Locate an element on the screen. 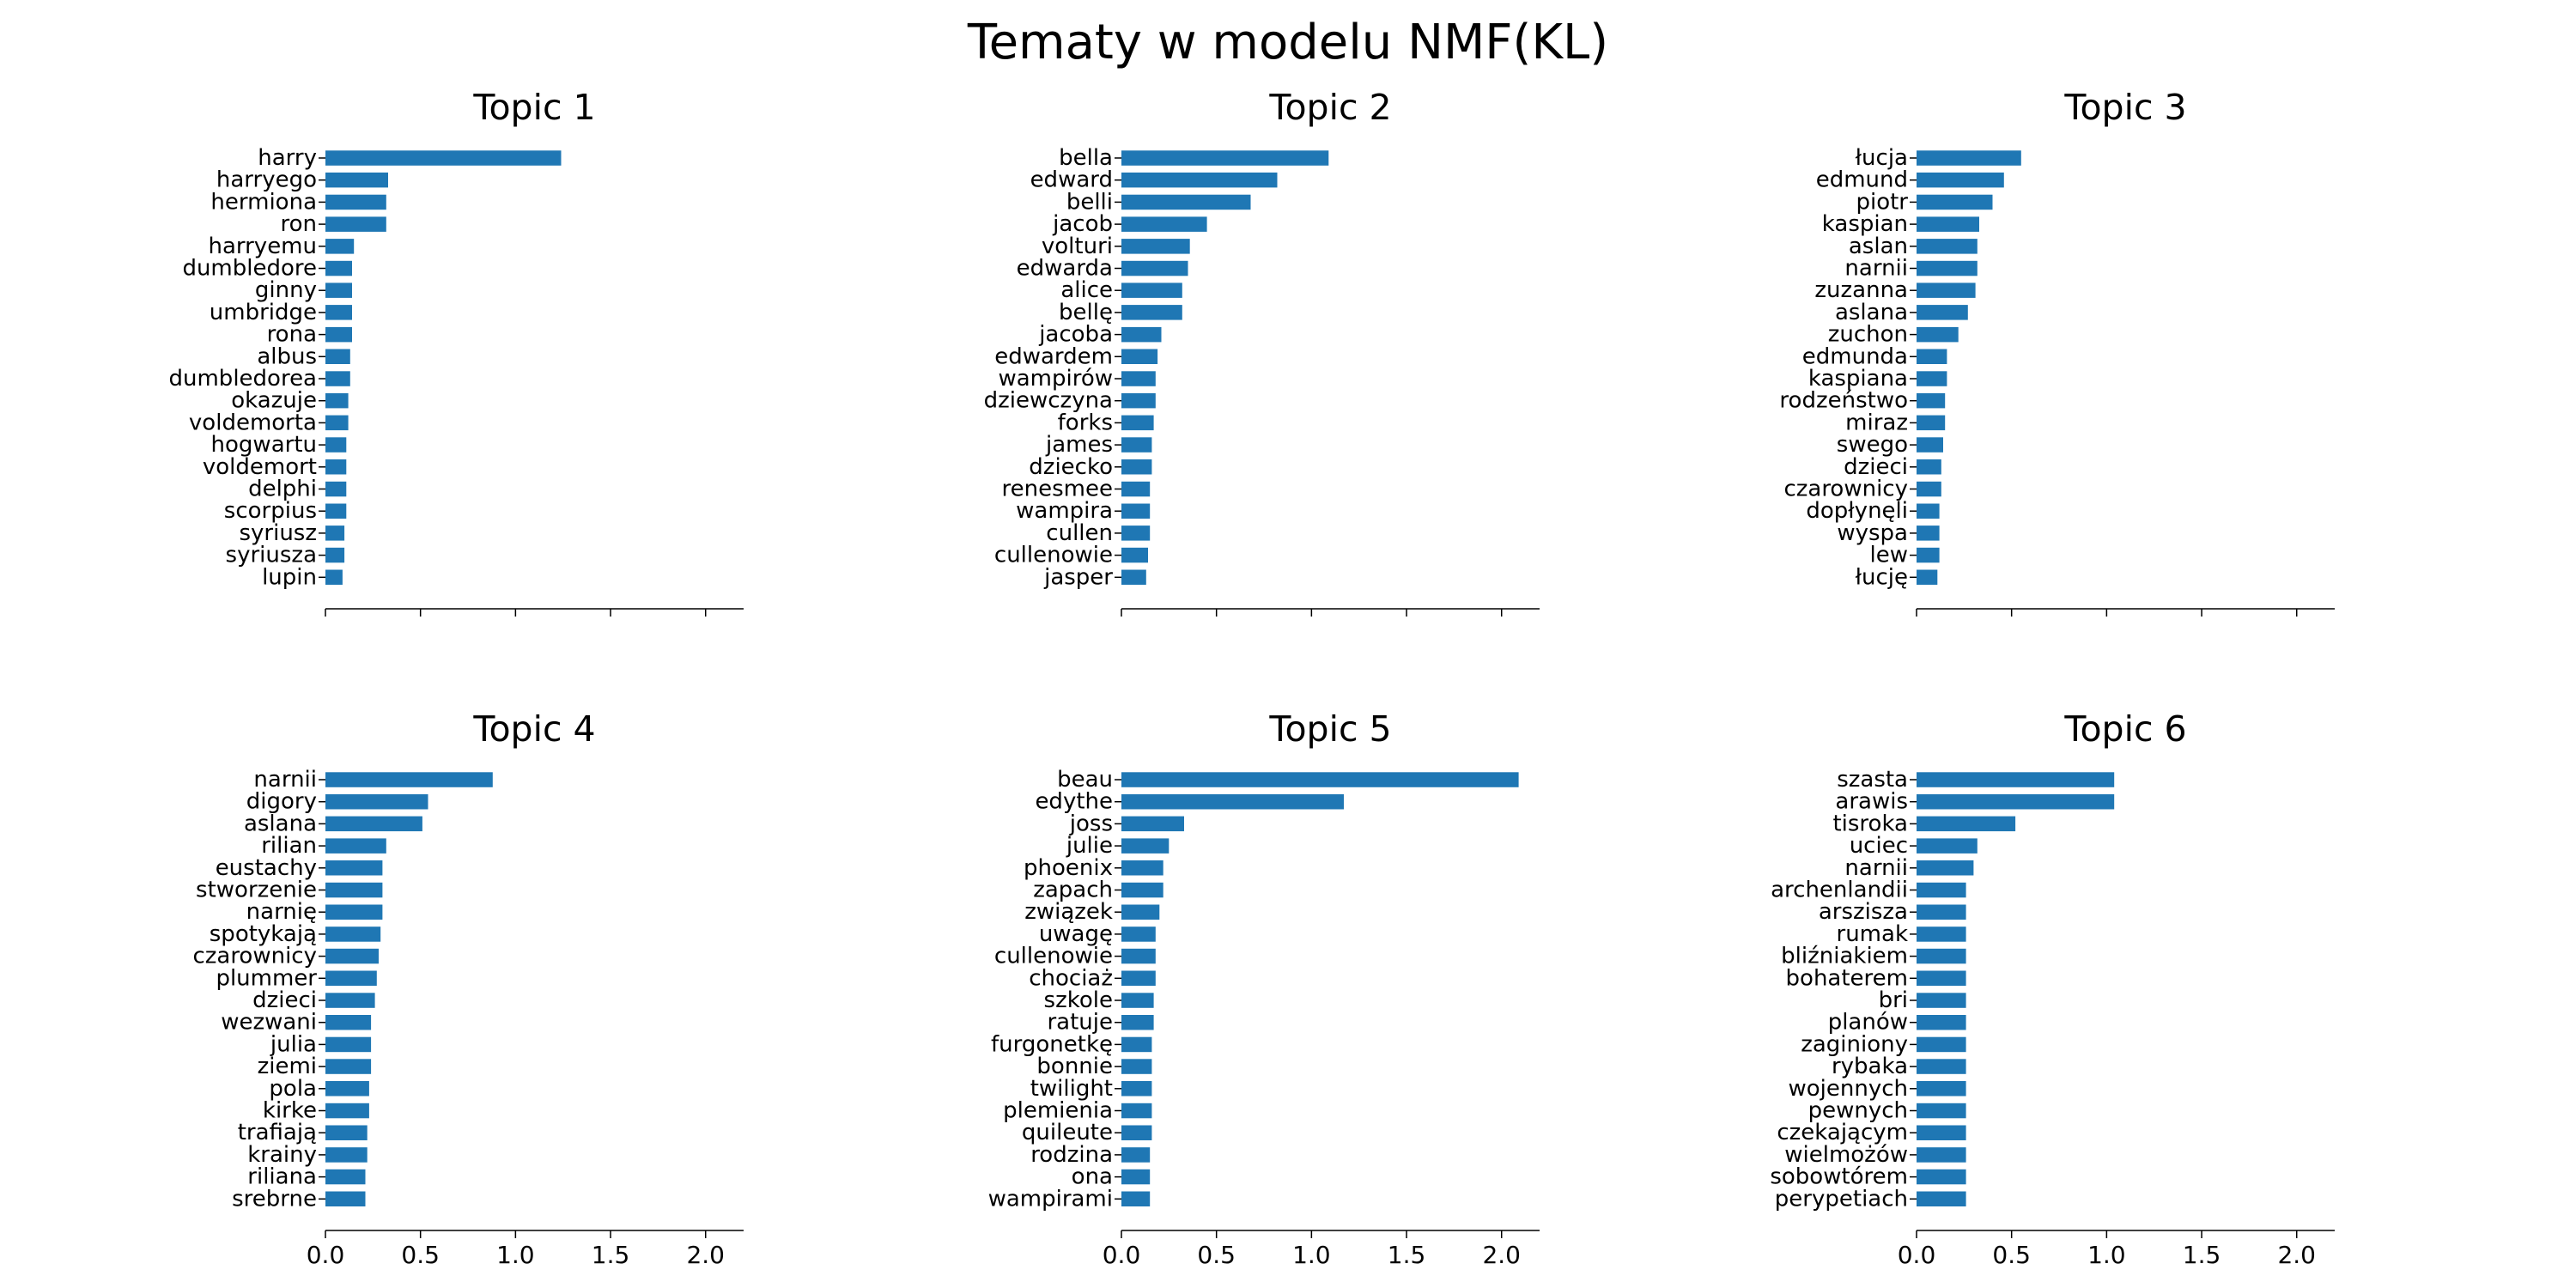 The image size is (2576, 1288). bar-bliźniakiem is located at coordinates (1941, 956).